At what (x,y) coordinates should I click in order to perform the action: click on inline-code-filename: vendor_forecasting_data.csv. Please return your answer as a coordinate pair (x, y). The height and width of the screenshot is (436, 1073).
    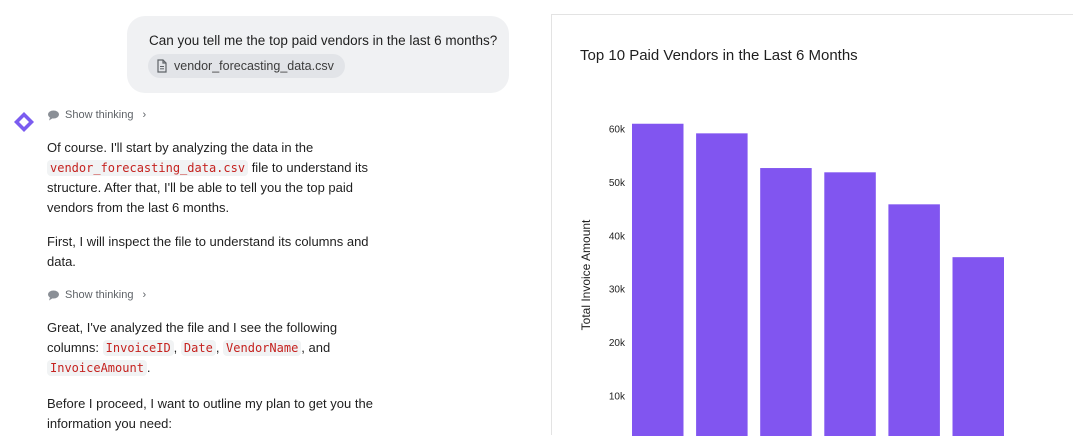
    Looking at the image, I should click on (148, 168).